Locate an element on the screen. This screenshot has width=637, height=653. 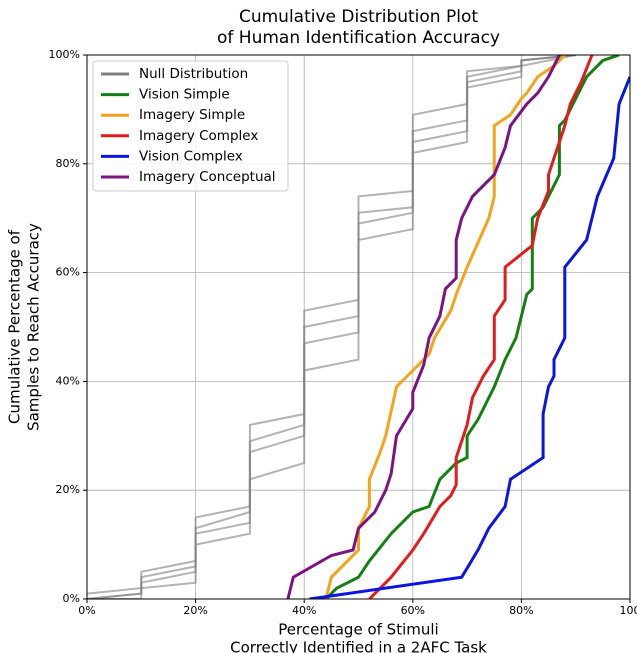
x-tick-label: 40% is located at coordinates (304, 610).